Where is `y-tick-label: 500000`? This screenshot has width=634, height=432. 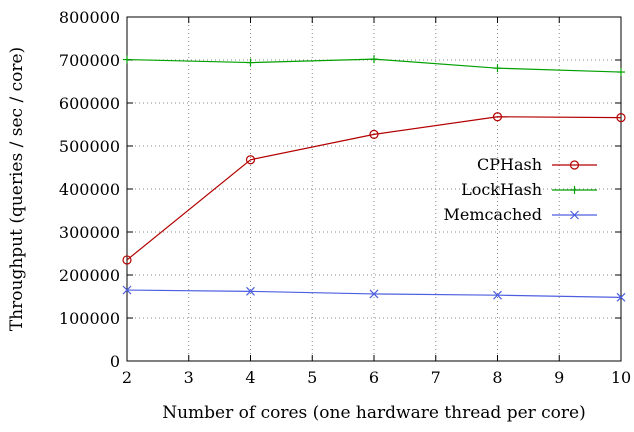
y-tick-label: 500000 is located at coordinates (89, 146).